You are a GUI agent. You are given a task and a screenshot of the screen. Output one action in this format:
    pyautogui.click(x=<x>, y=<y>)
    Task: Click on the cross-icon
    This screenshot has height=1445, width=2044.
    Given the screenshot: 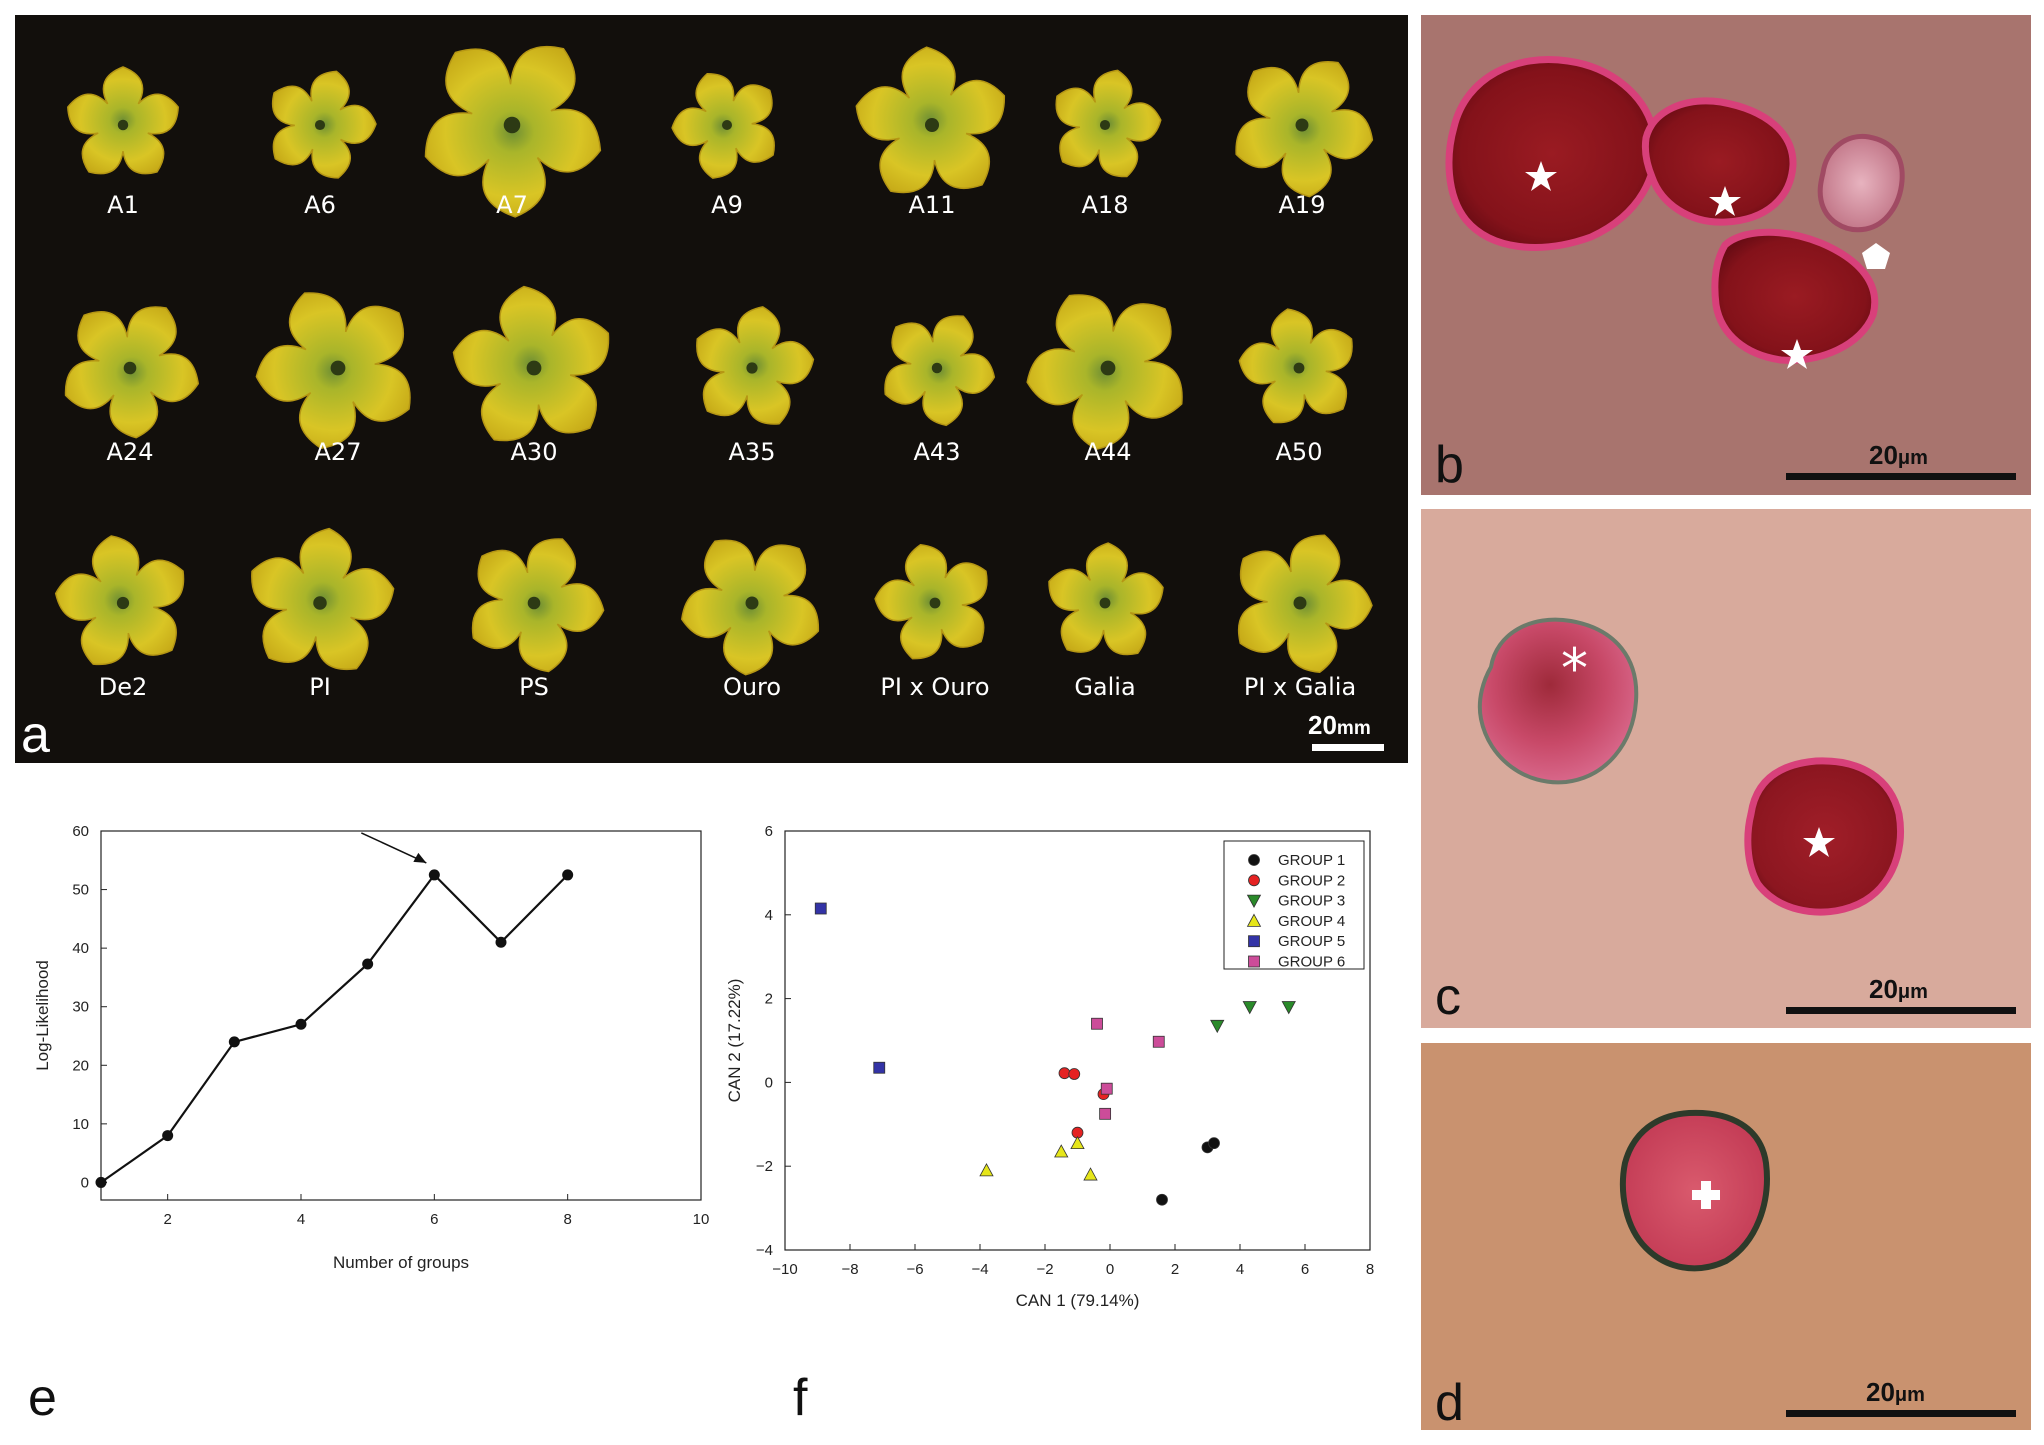 What is the action you would take?
    pyautogui.click(x=1706, y=1195)
    